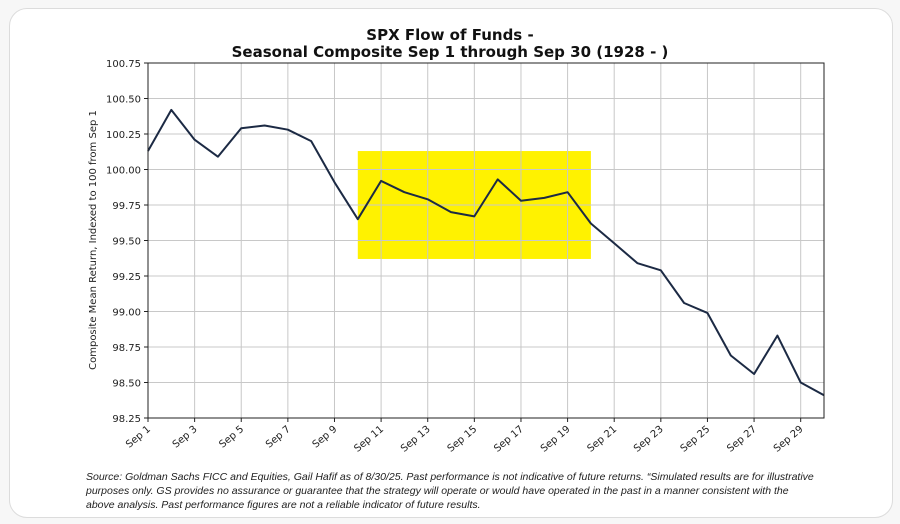  Describe the element at coordinates (126, 242) in the screenshot. I see `y-tick-label: 99.50` at that location.